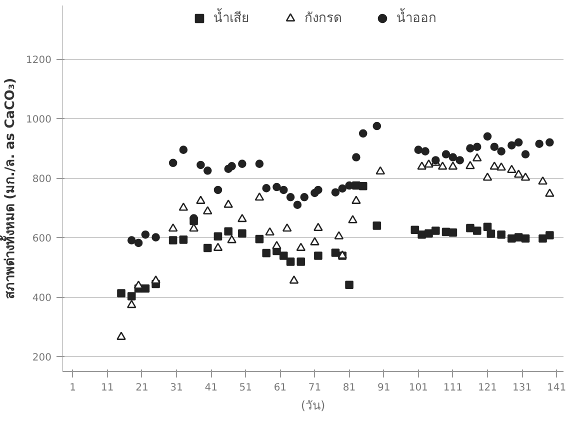 The width and height of the screenshot is (580, 422). What do you see at coordinates (107, 388) in the screenshot?
I see `x-tick-label: 11` at bounding box center [107, 388].